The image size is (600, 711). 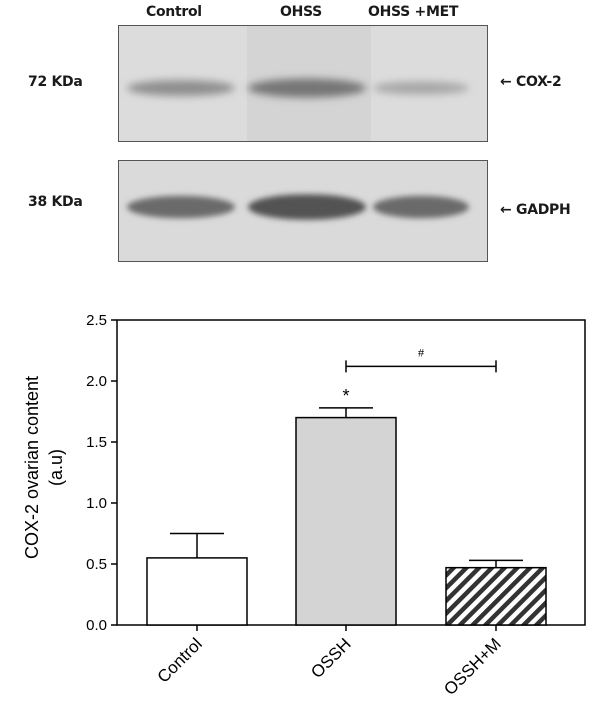 What do you see at coordinates (346, 521) in the screenshot?
I see `bar-ossh` at bounding box center [346, 521].